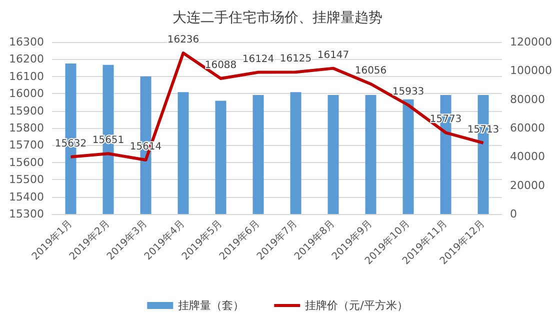  Describe the element at coordinates (531, 71) in the screenshot. I see `y2-tick-label: 100000` at that location.